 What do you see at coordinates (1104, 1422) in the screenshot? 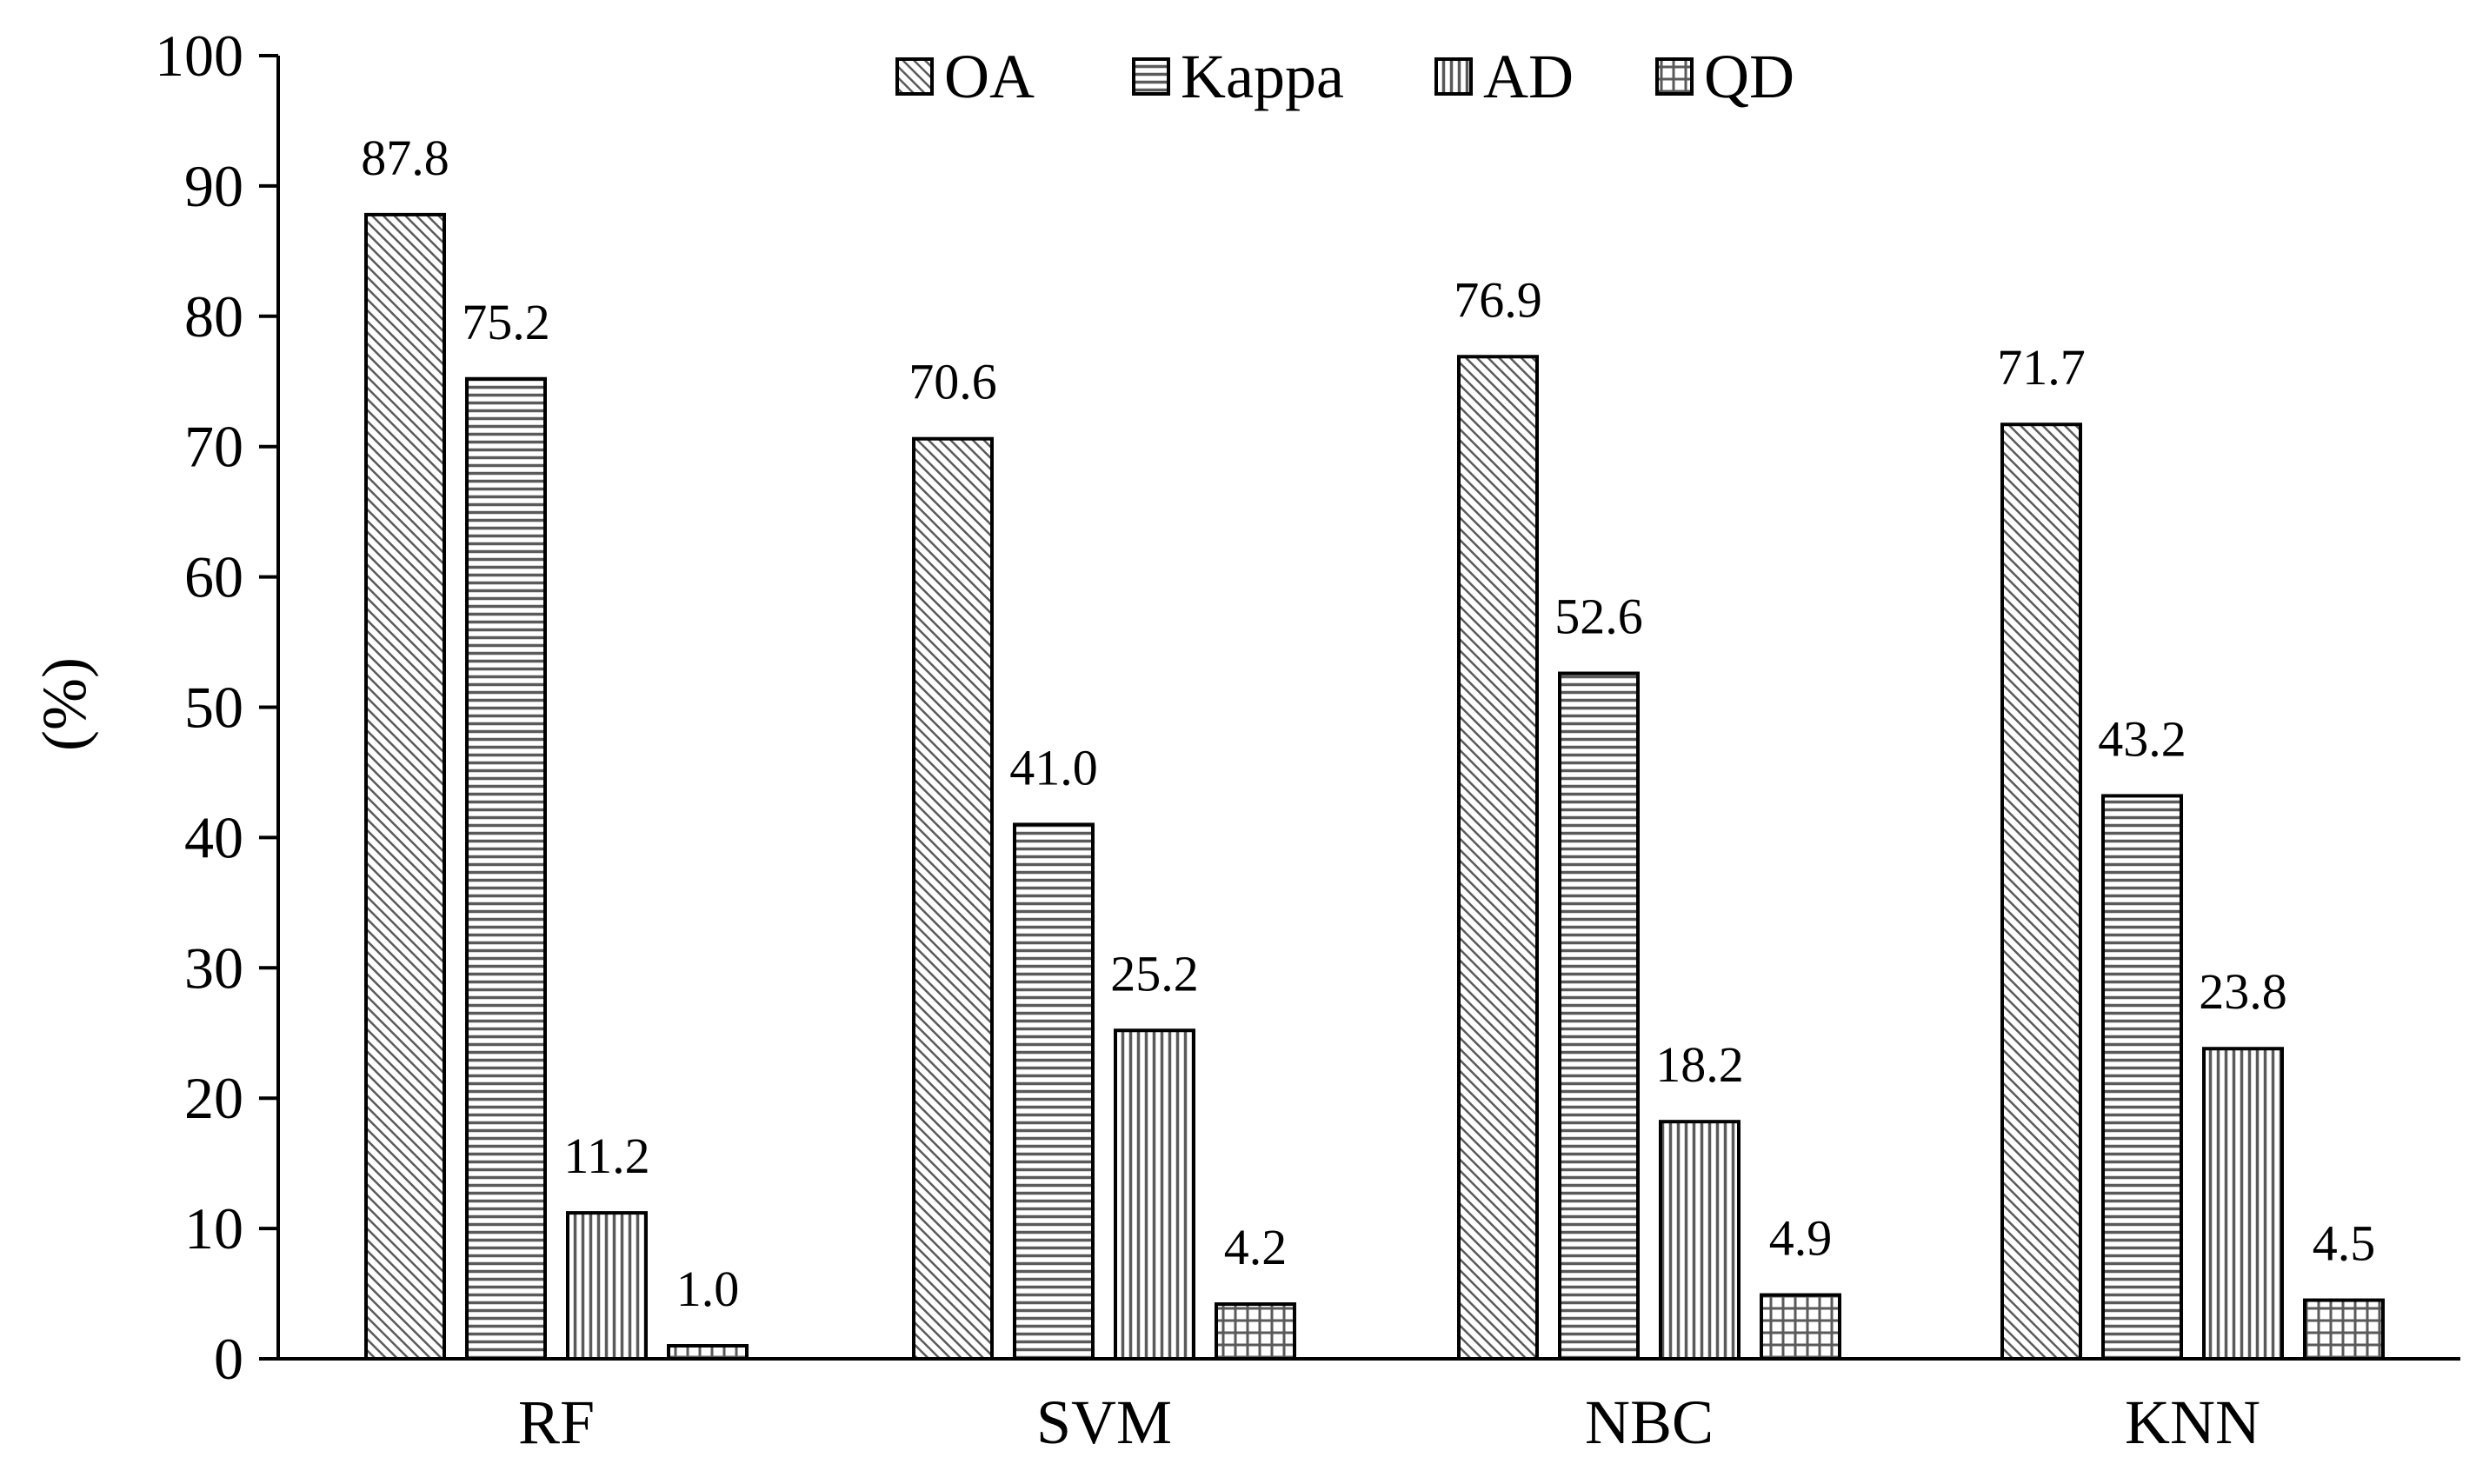
I see `x-category-label: SVM` at bounding box center [1104, 1422].